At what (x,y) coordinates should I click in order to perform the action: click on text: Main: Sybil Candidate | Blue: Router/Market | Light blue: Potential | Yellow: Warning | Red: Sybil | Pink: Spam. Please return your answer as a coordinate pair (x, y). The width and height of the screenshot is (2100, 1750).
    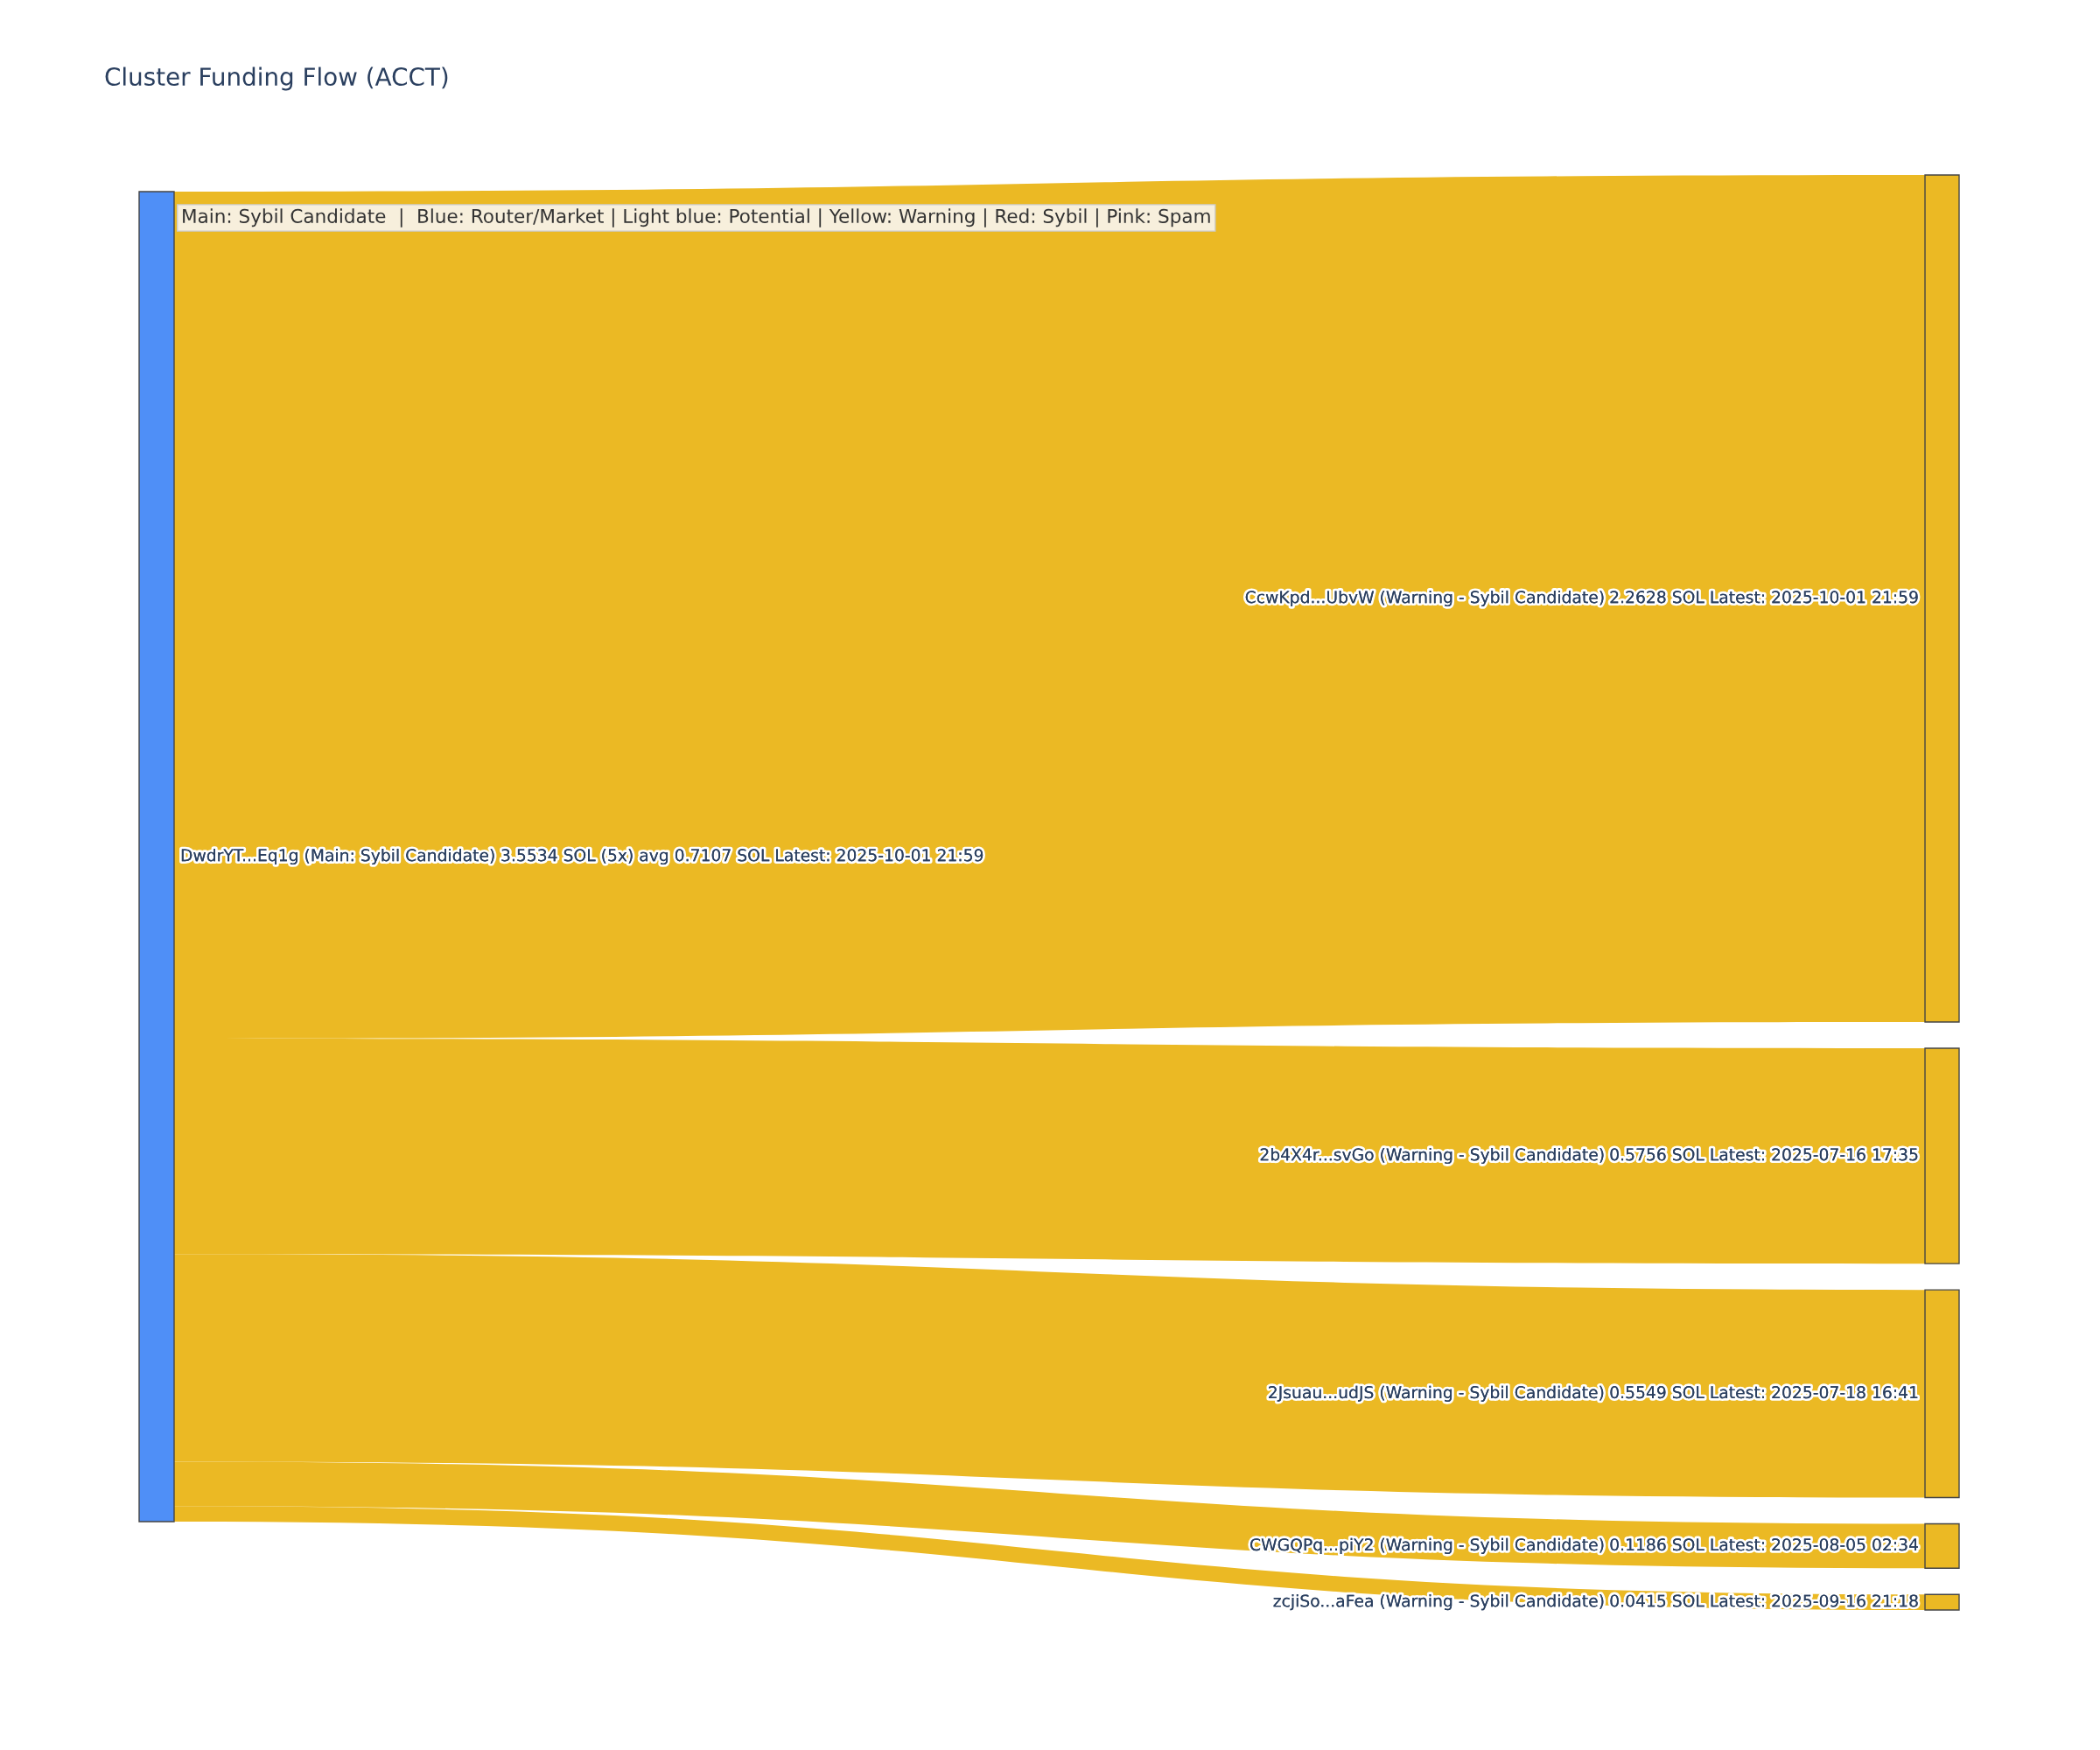
    Looking at the image, I should click on (696, 218).